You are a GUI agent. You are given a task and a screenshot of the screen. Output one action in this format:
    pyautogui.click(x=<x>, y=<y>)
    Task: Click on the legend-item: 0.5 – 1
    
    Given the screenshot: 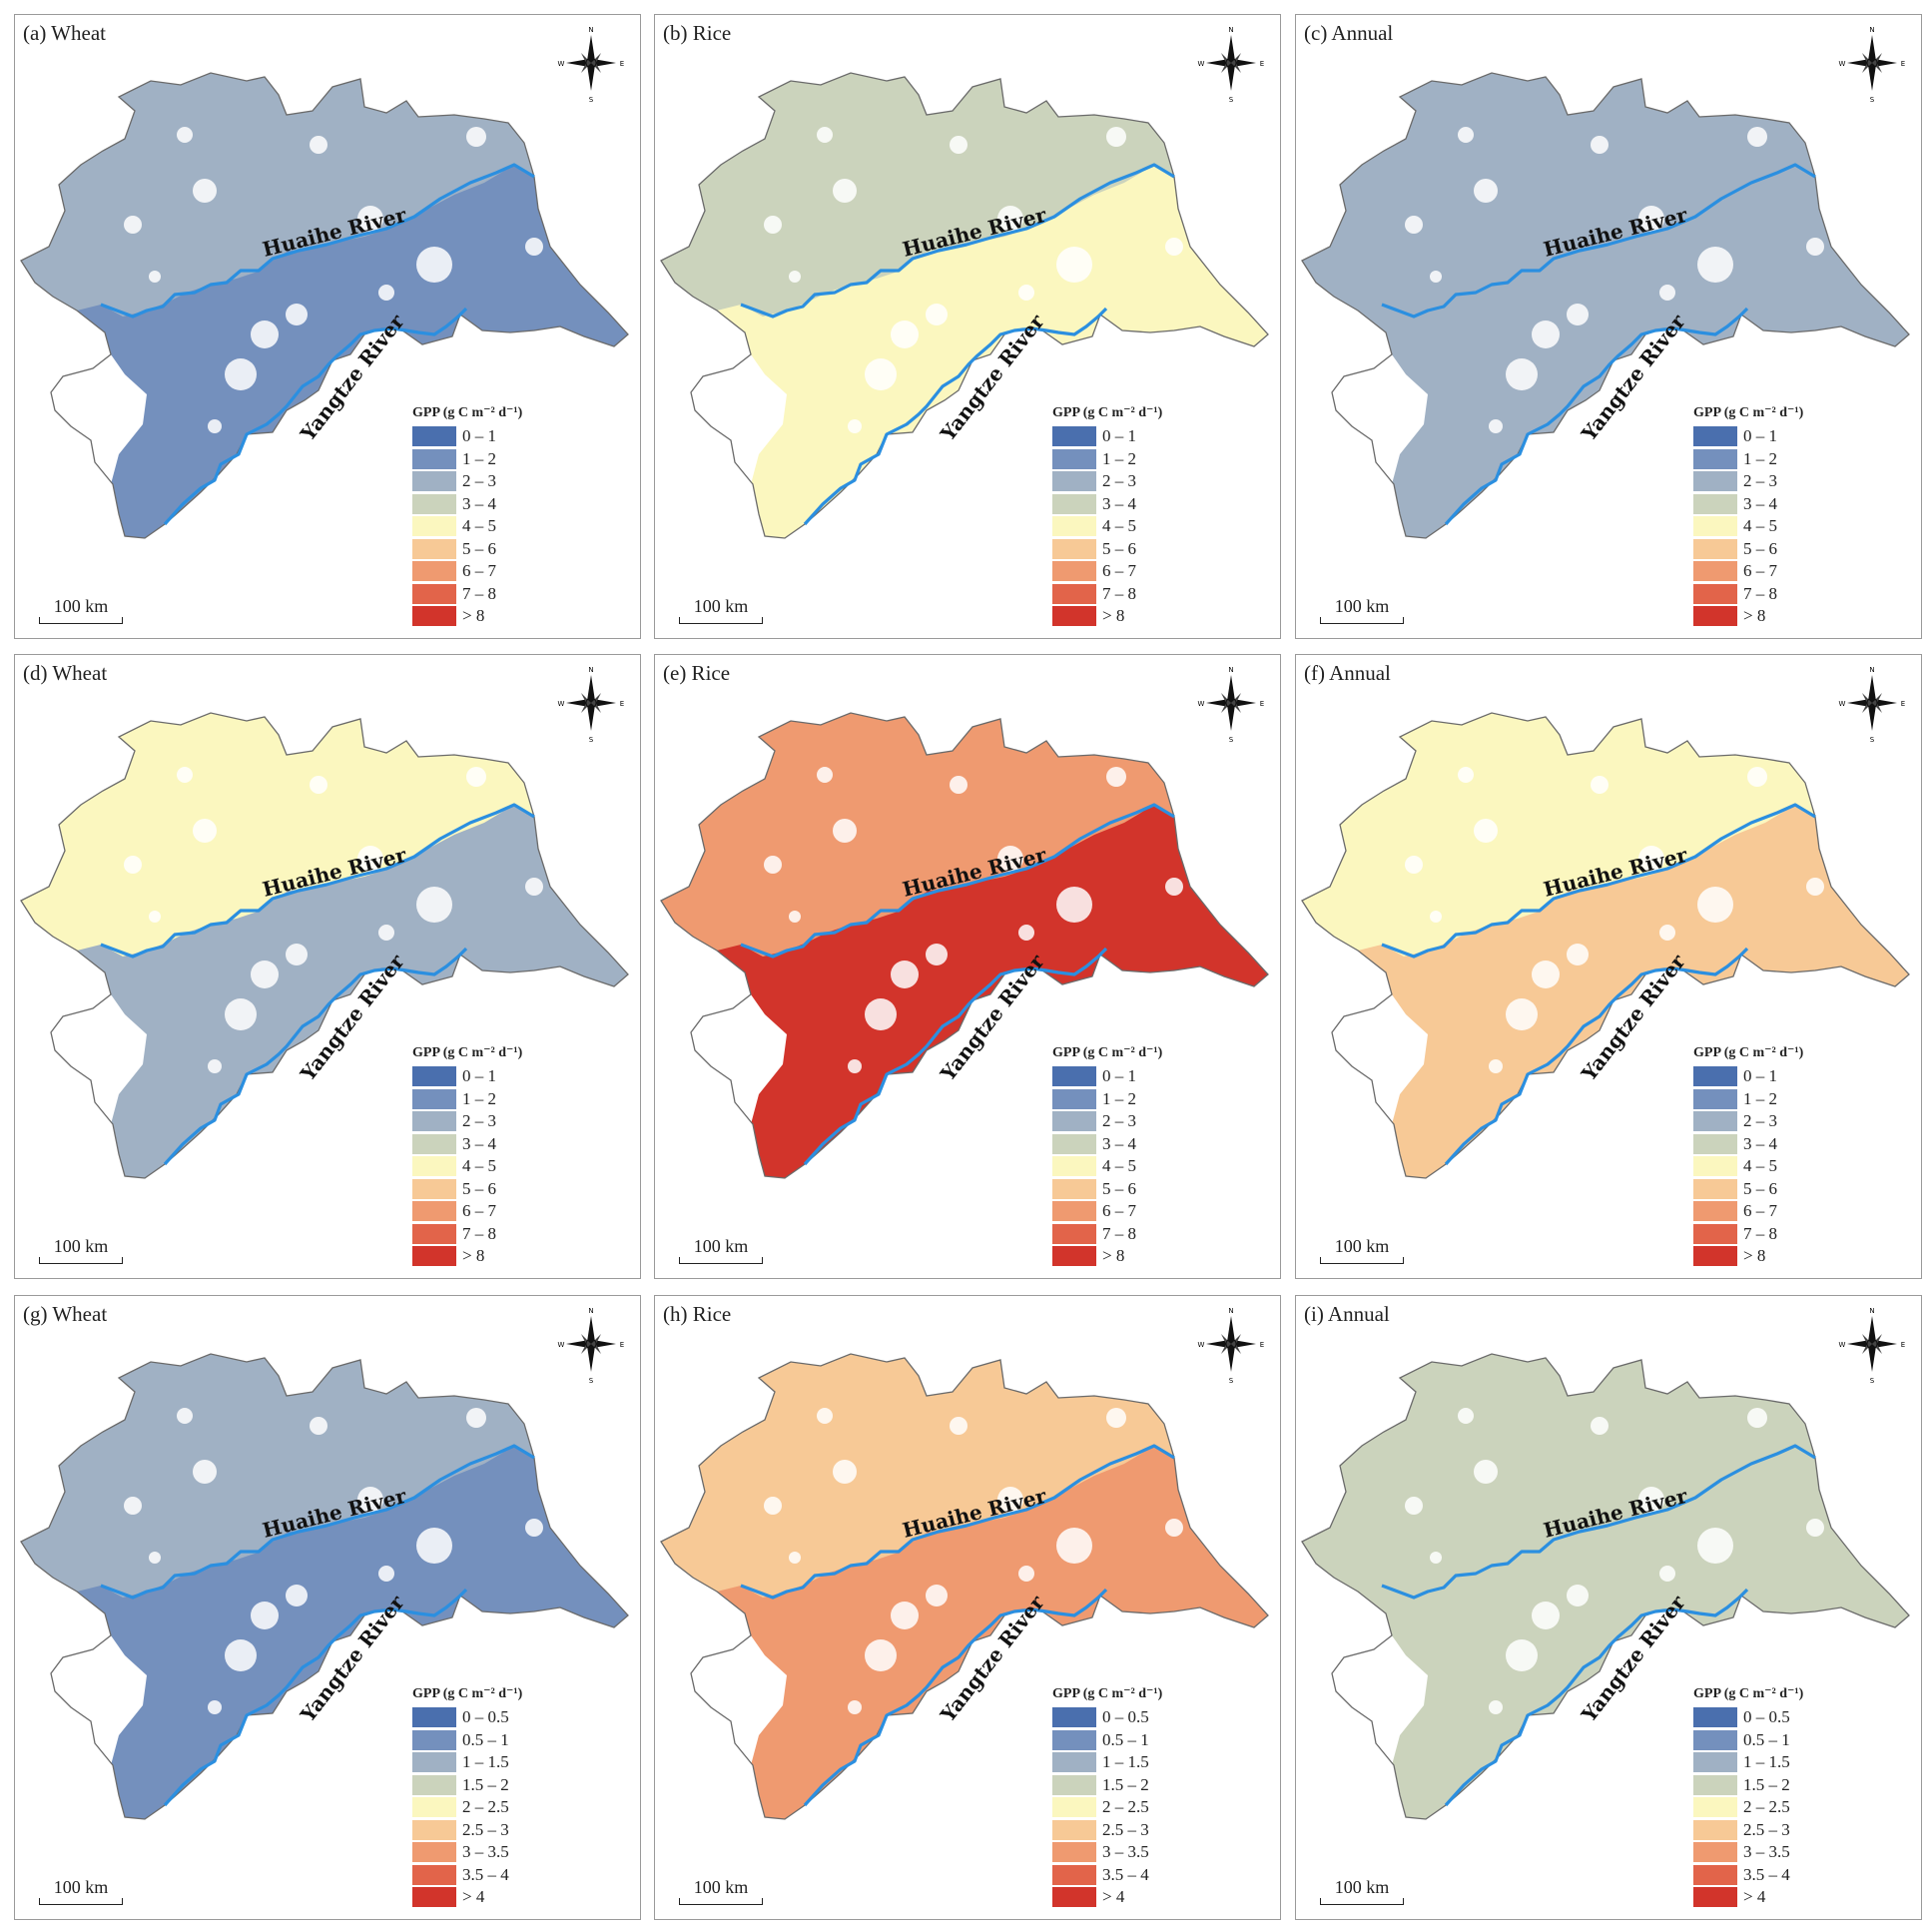 What is the action you would take?
    pyautogui.click(x=467, y=1740)
    